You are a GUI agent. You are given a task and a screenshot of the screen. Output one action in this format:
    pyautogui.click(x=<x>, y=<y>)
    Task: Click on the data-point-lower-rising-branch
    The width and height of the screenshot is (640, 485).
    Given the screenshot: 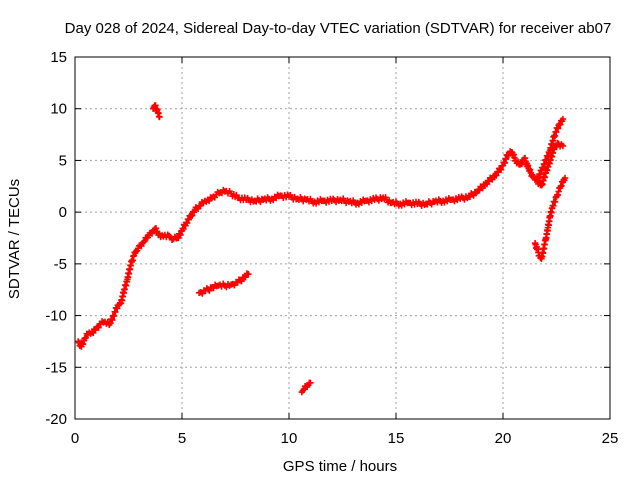 What is the action you would take?
    pyautogui.click(x=565, y=178)
    